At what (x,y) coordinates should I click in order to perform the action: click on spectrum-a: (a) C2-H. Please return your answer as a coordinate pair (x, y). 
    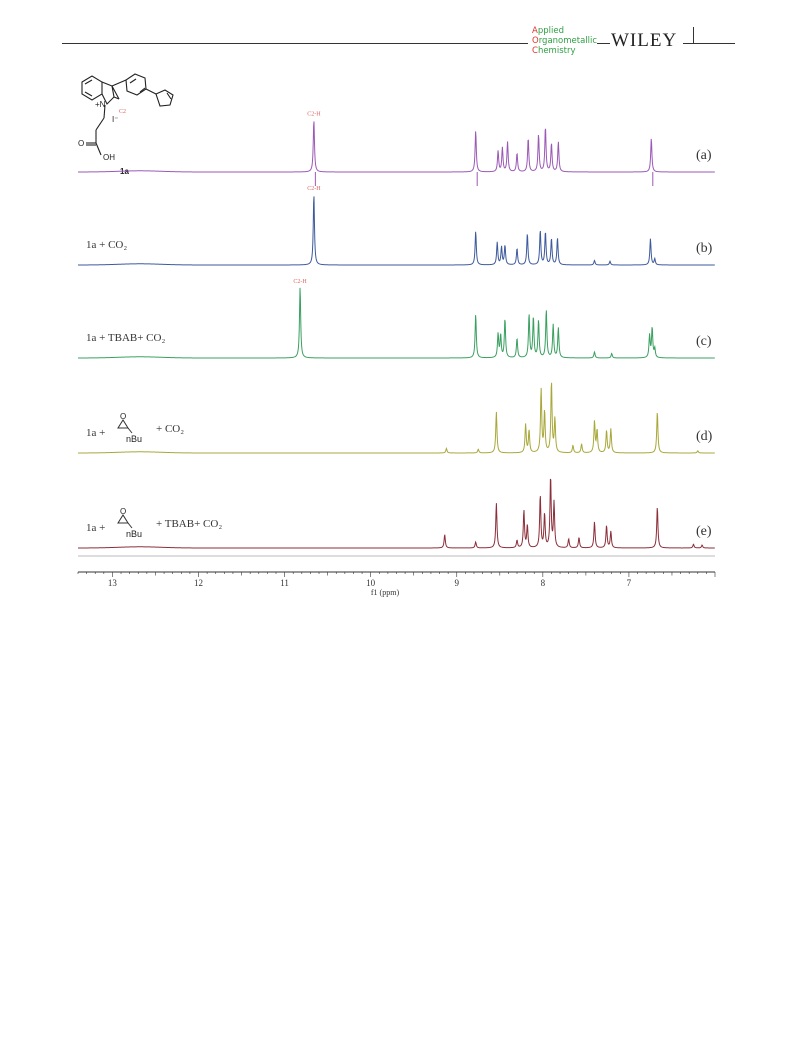
    Looking at the image, I should click on (396, 149).